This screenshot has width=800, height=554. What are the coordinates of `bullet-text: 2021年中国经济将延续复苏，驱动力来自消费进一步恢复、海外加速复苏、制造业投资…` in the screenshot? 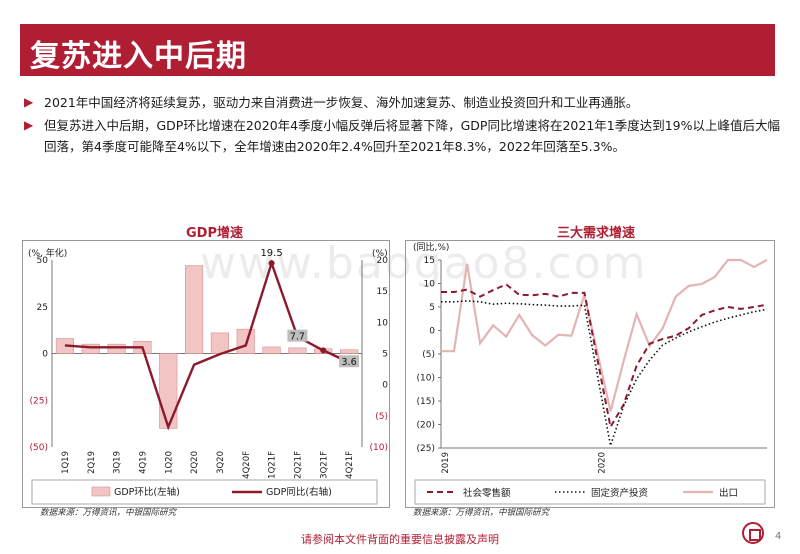 It's located at (341, 102).